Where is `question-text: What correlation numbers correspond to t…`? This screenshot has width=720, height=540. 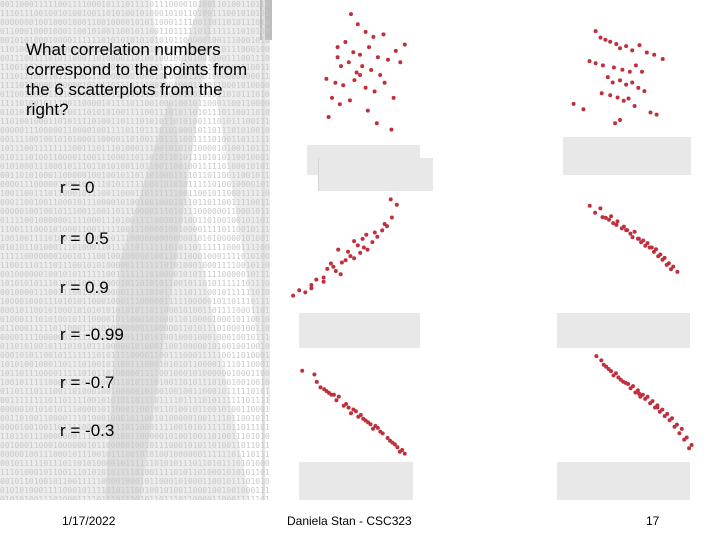
question-text: What correlation numbers correspond to t… is located at coordinates (137, 79).